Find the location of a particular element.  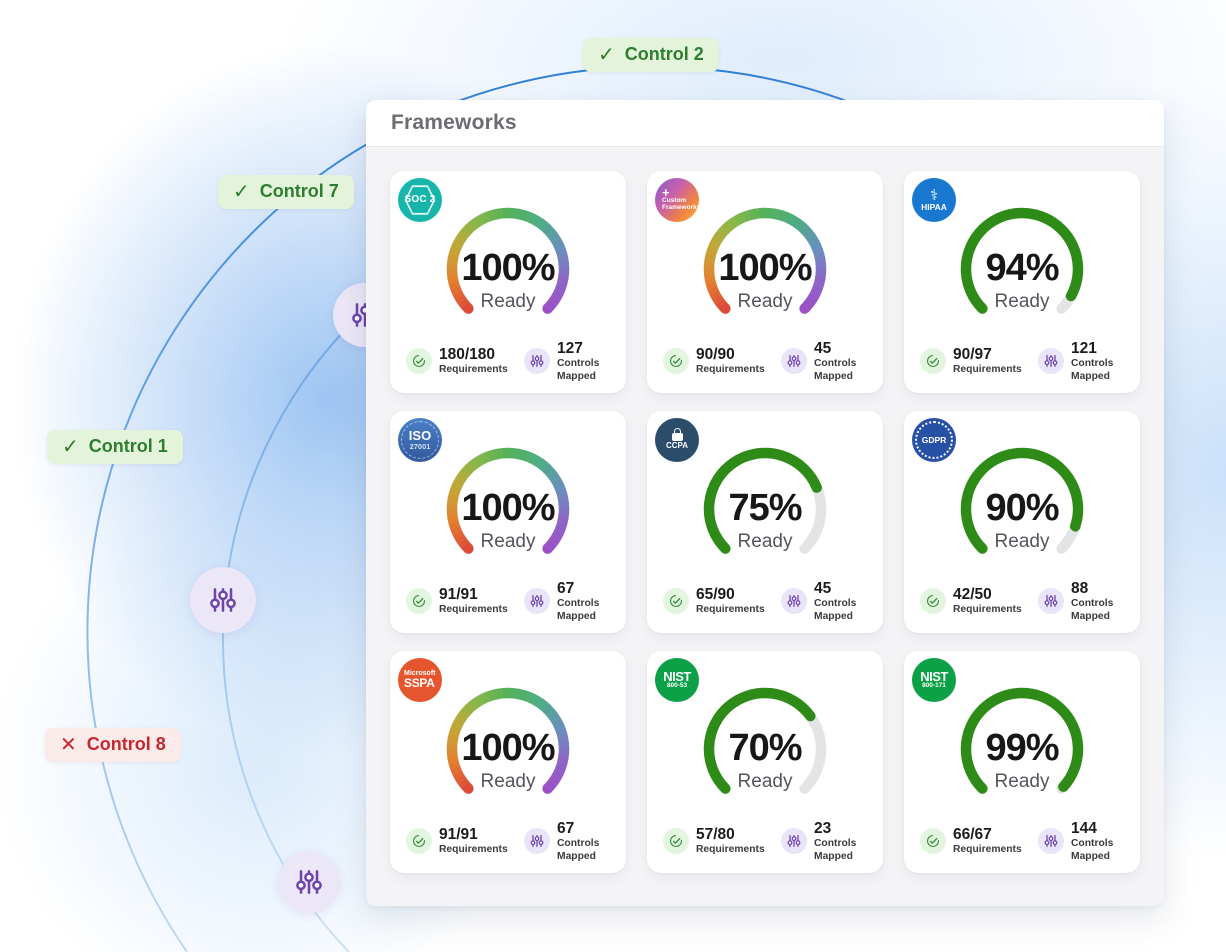

controls-mapped-value: 127 is located at coordinates (570, 348).